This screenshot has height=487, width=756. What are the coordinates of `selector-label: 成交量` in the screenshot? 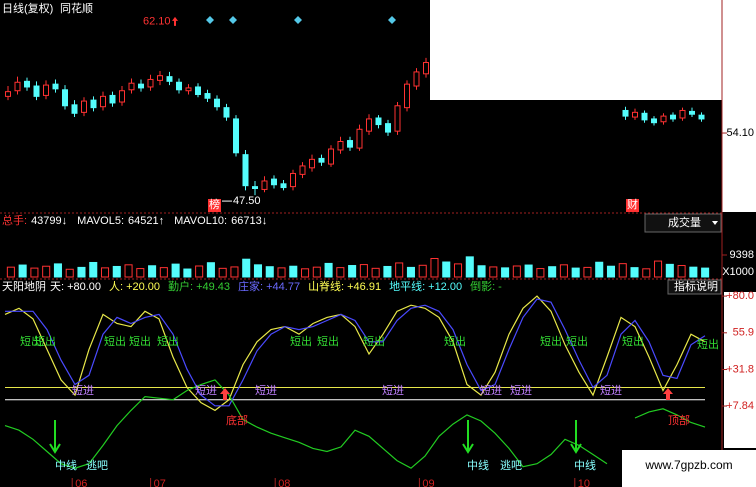 It's located at (684, 222).